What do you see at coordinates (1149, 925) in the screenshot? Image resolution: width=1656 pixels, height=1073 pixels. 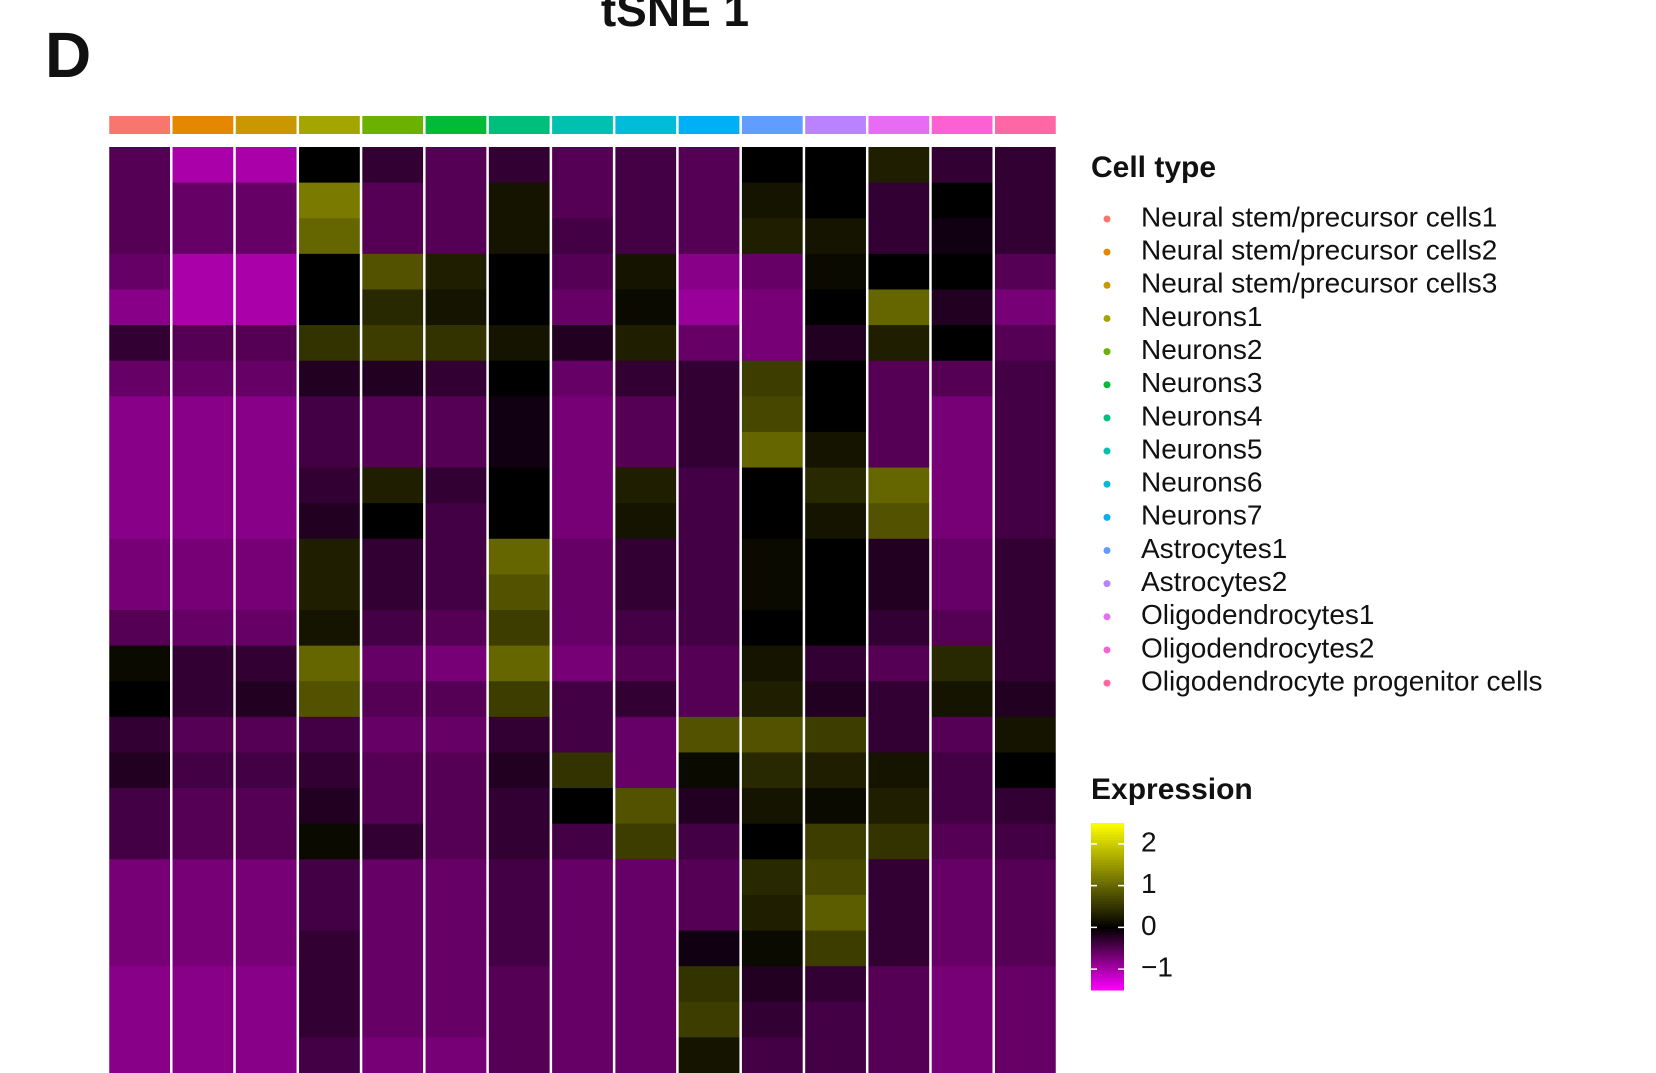 I see `colorbar-tick-label: 0` at bounding box center [1149, 925].